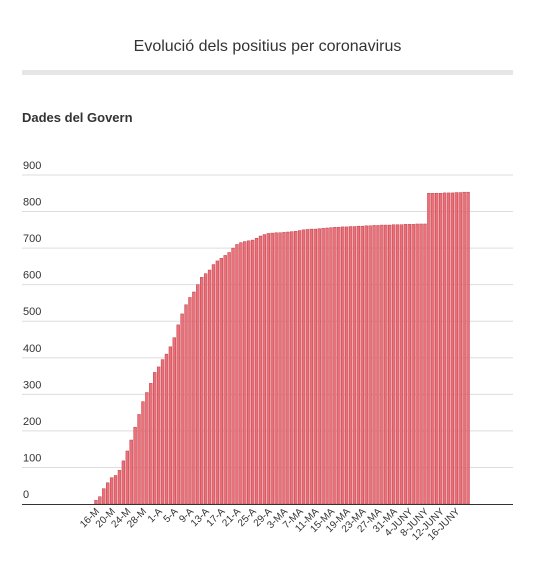 The image size is (535, 567). Describe the element at coordinates (267, 72) in the screenshot. I see `title-divider` at that location.